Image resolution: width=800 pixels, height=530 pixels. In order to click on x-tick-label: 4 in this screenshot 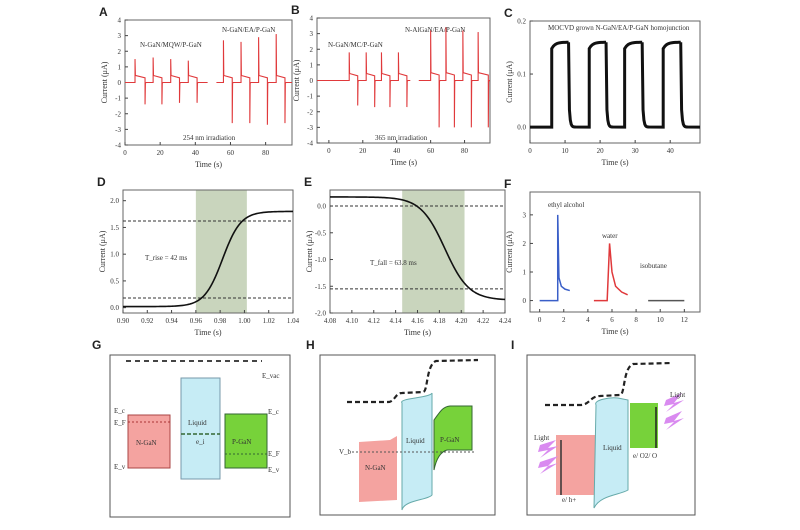, I will do `click(588, 320)`.